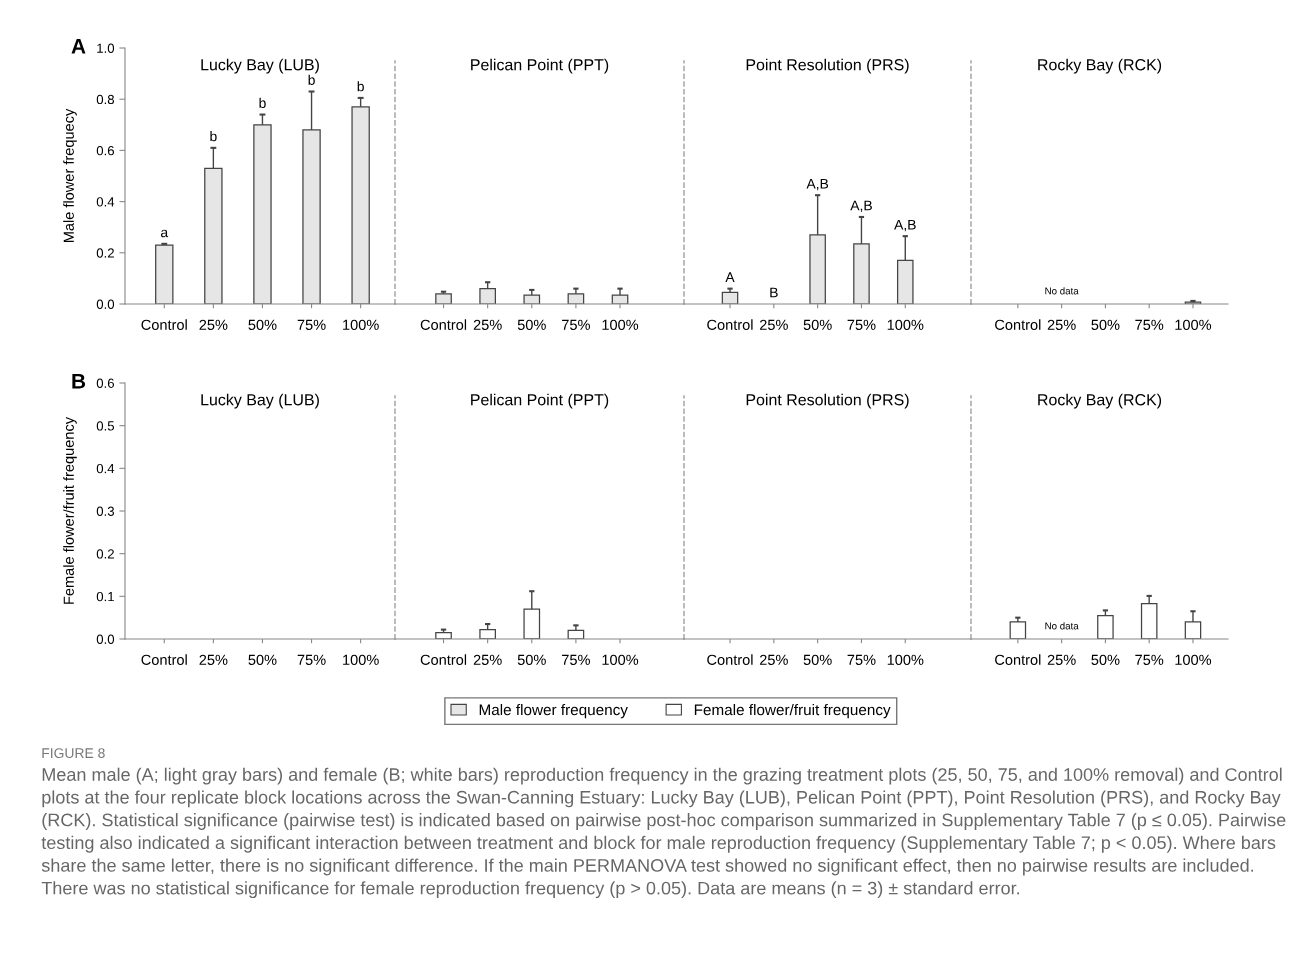 This screenshot has height=956, width=1290. What do you see at coordinates (79, 381) in the screenshot?
I see `text: B` at bounding box center [79, 381].